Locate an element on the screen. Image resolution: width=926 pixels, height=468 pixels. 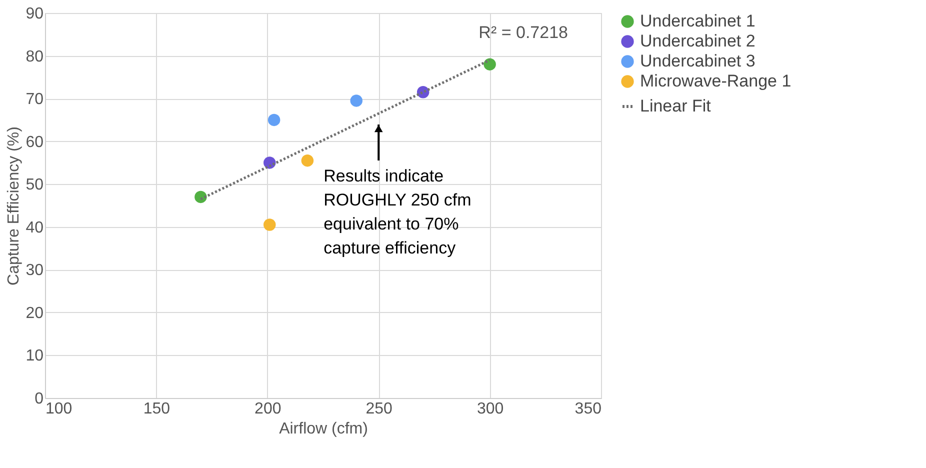
y-tick-label: 70 is located at coordinates (35, 99).